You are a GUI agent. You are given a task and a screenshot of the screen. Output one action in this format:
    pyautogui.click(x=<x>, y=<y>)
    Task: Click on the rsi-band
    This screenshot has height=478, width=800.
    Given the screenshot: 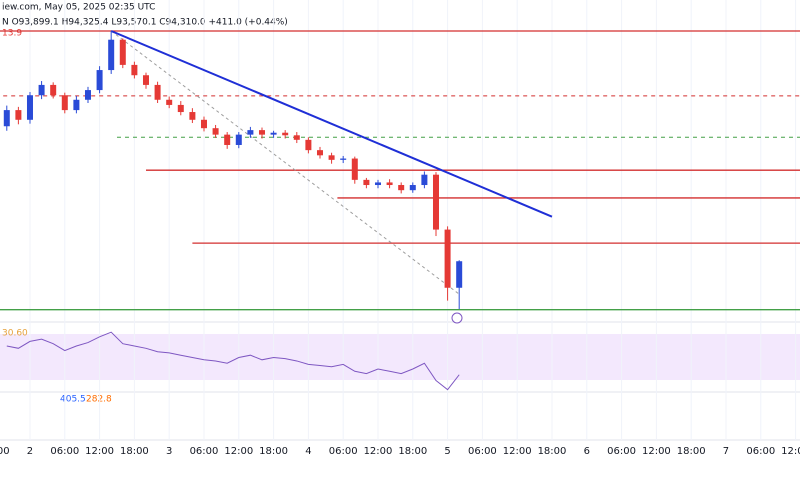 What is the action you would take?
    pyautogui.click(x=400, y=357)
    